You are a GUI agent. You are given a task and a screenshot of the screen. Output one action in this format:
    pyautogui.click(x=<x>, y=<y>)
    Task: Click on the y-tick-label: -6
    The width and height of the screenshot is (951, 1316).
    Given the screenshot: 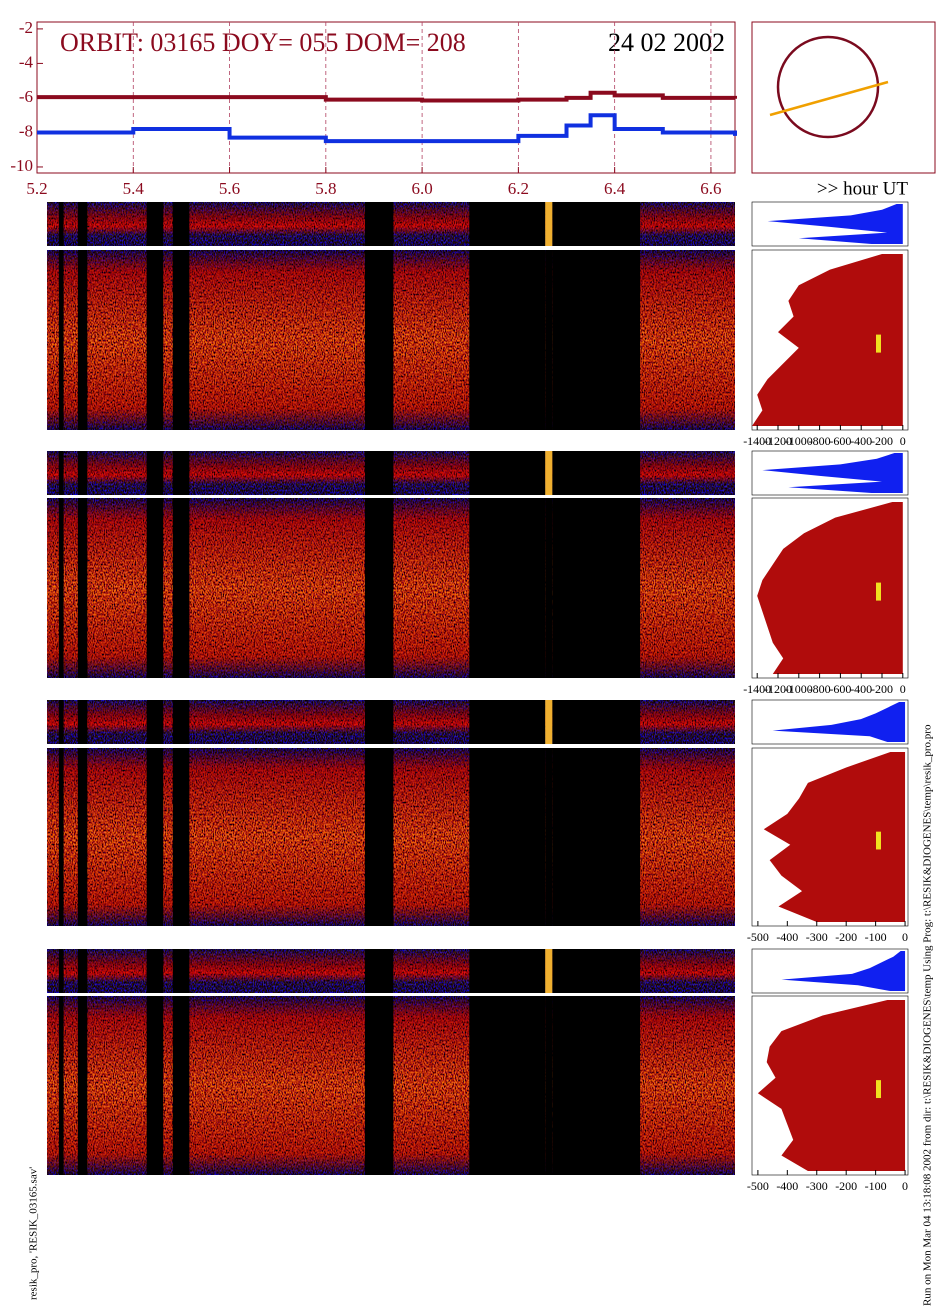 What is the action you would take?
    pyautogui.click(x=26, y=96)
    